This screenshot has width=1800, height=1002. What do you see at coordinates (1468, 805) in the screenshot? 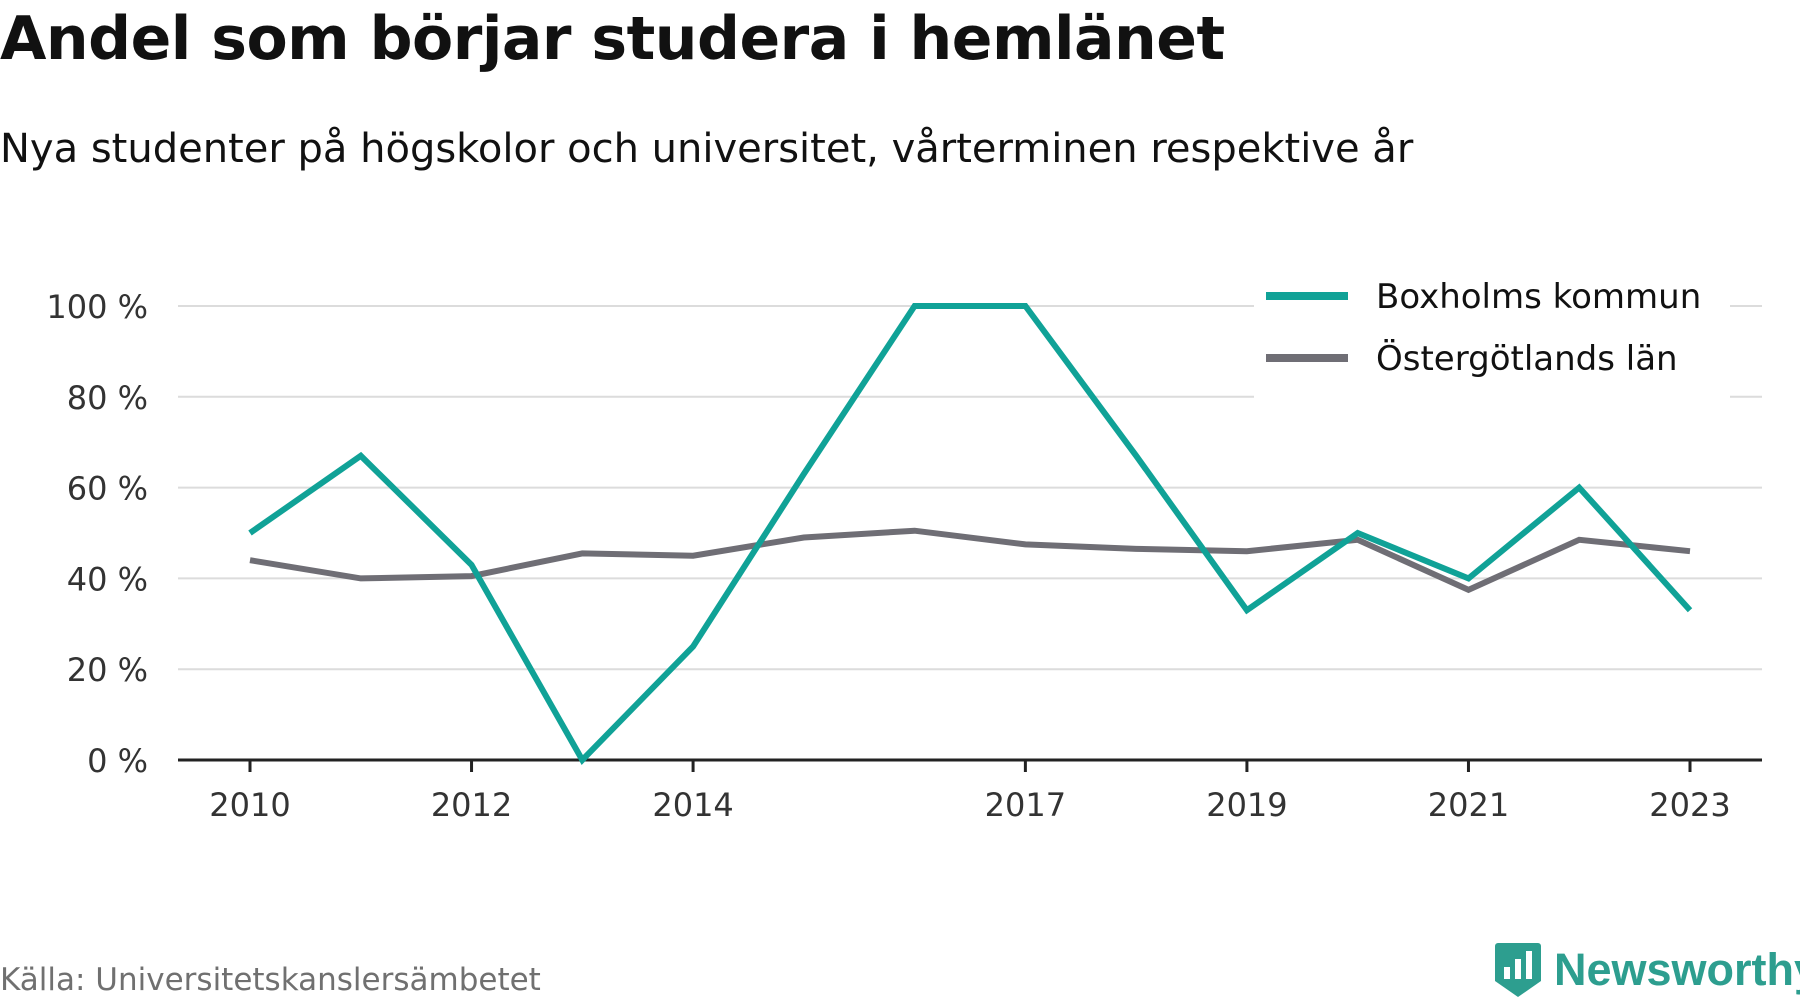
I see `x-tick-label: 2021` at bounding box center [1468, 805].